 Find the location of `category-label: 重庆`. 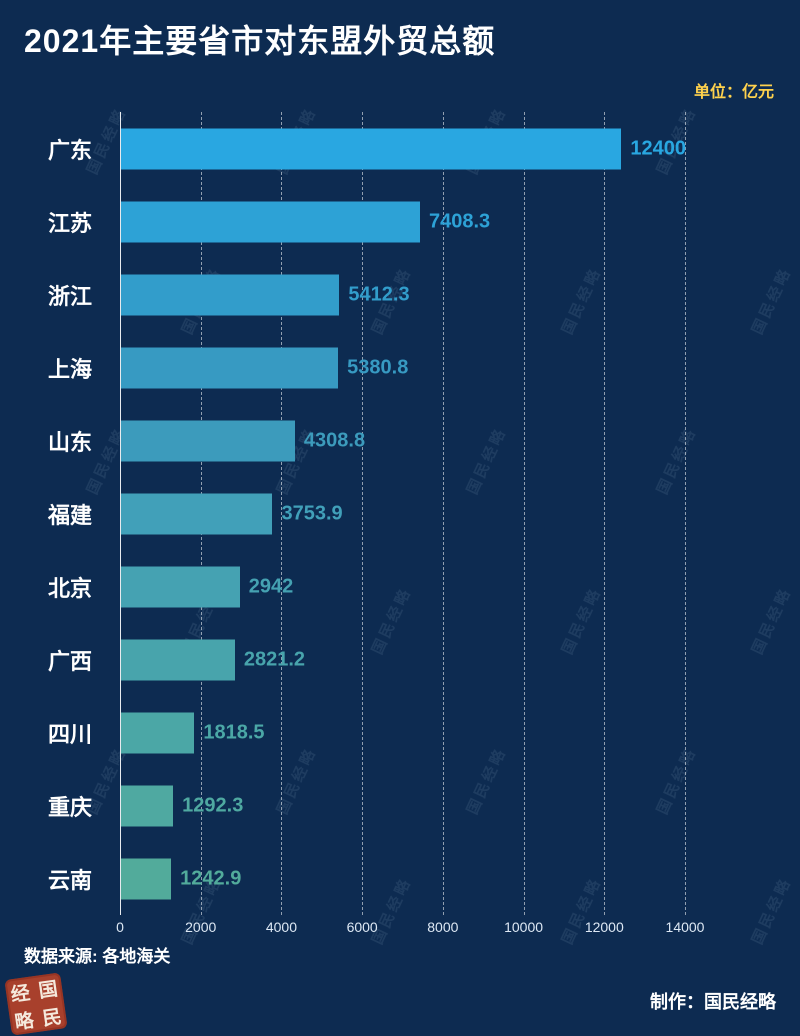

category-label: 重庆 is located at coordinates (70, 807).